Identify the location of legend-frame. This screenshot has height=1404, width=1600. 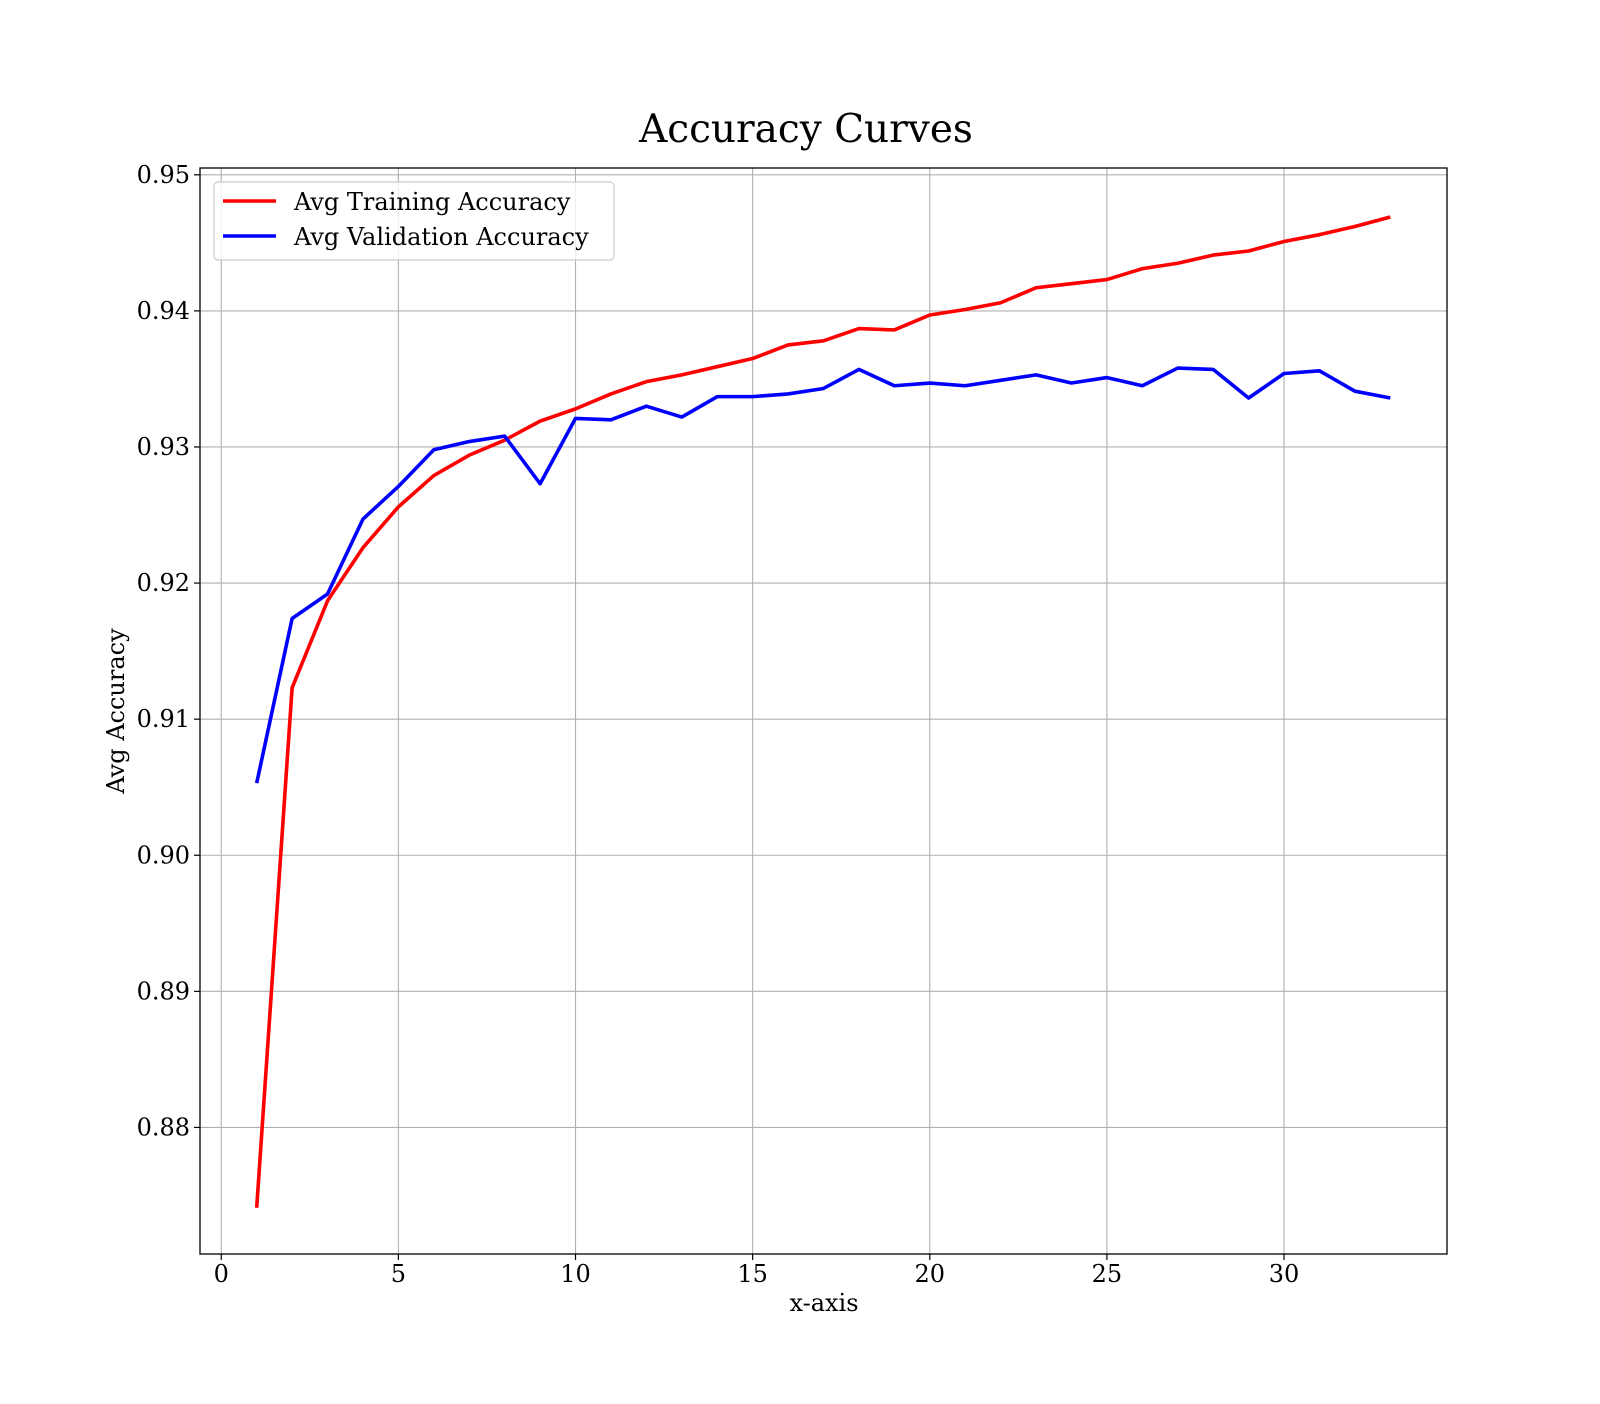
(414, 221).